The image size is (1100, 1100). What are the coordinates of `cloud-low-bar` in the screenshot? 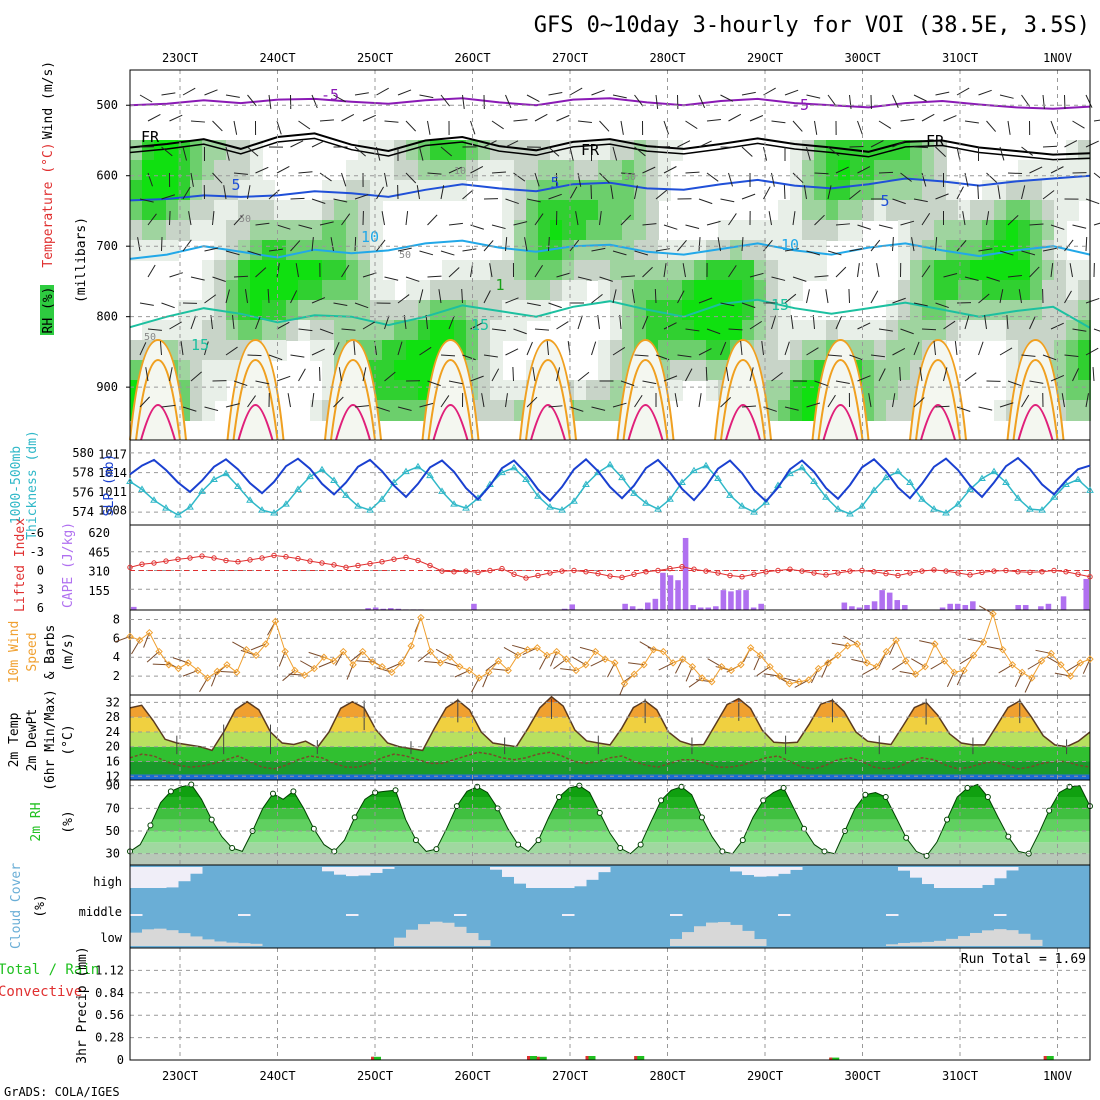 It's located at (460, 936).